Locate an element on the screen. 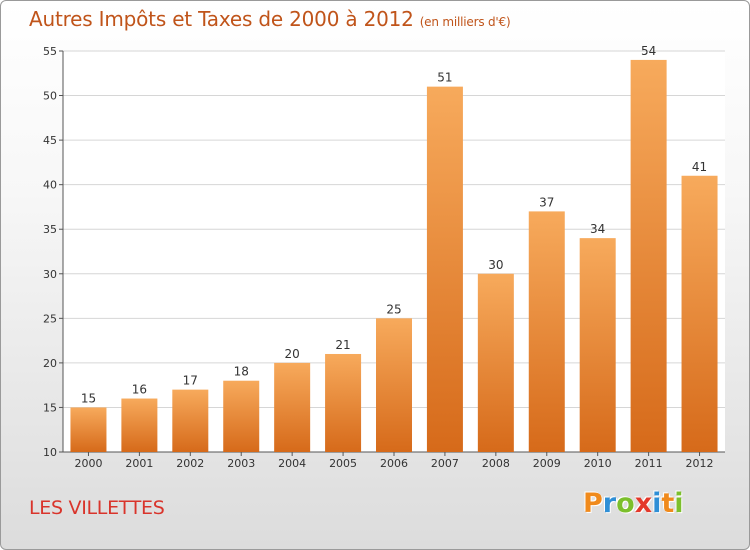 This screenshot has width=750, height=550. bar-2000 is located at coordinates (88, 429).